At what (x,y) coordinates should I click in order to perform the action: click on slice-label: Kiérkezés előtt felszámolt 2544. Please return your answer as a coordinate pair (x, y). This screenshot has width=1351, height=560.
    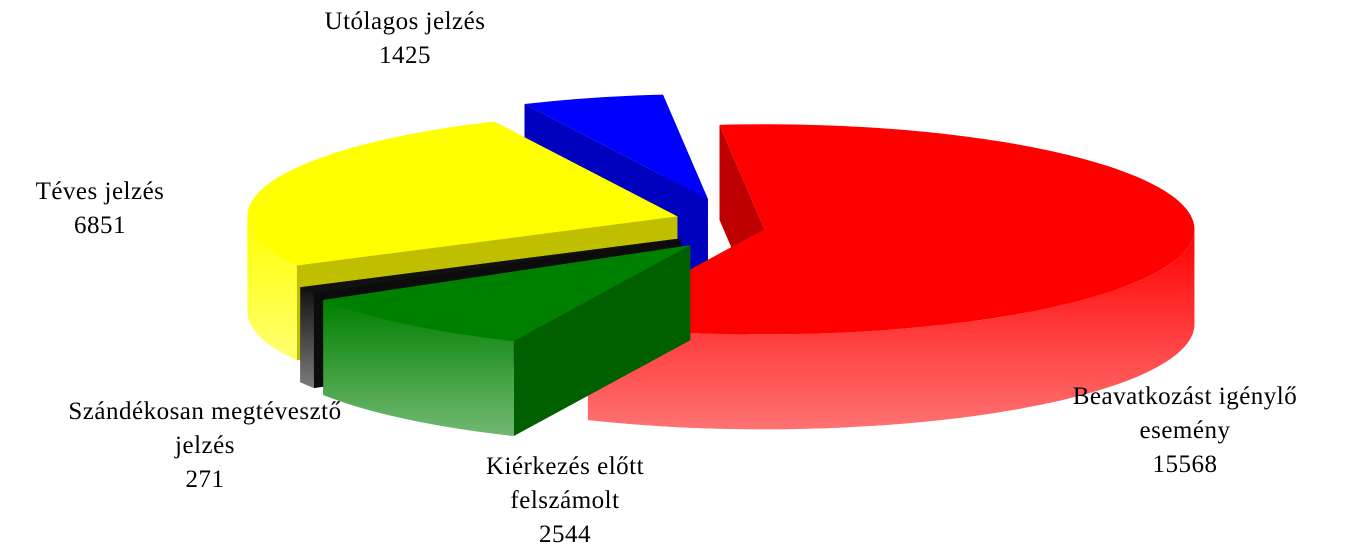
    Looking at the image, I should click on (565, 501).